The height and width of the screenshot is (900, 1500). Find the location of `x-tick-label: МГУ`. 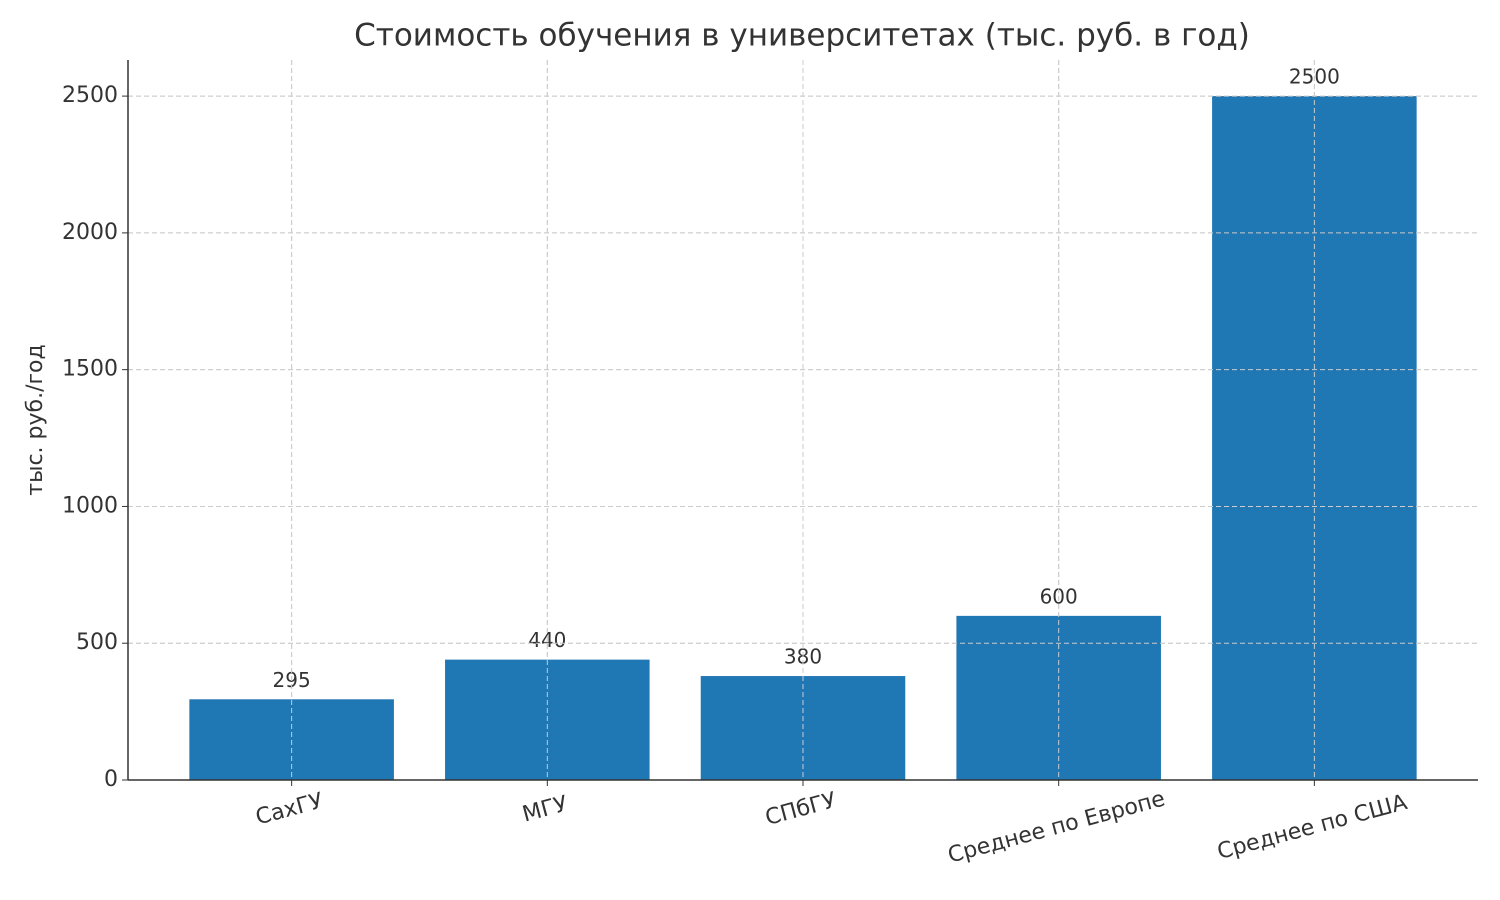

x-tick-label: МГУ is located at coordinates (545, 809).